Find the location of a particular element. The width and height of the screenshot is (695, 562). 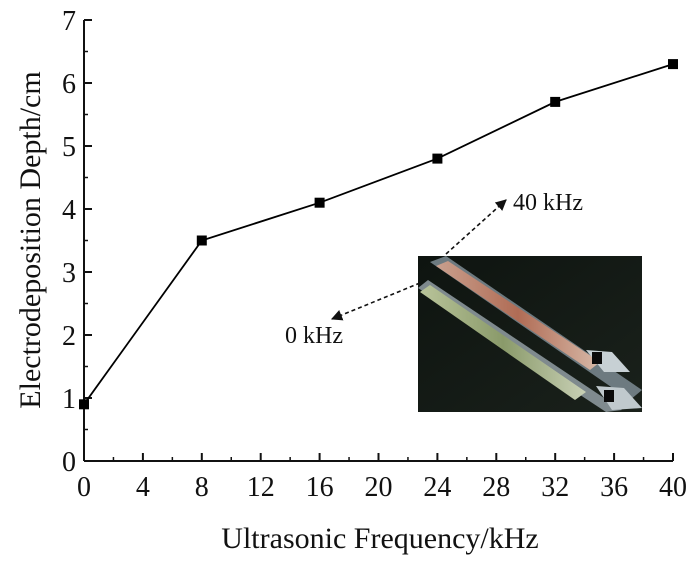

inset-photo is located at coordinates (530, 334).